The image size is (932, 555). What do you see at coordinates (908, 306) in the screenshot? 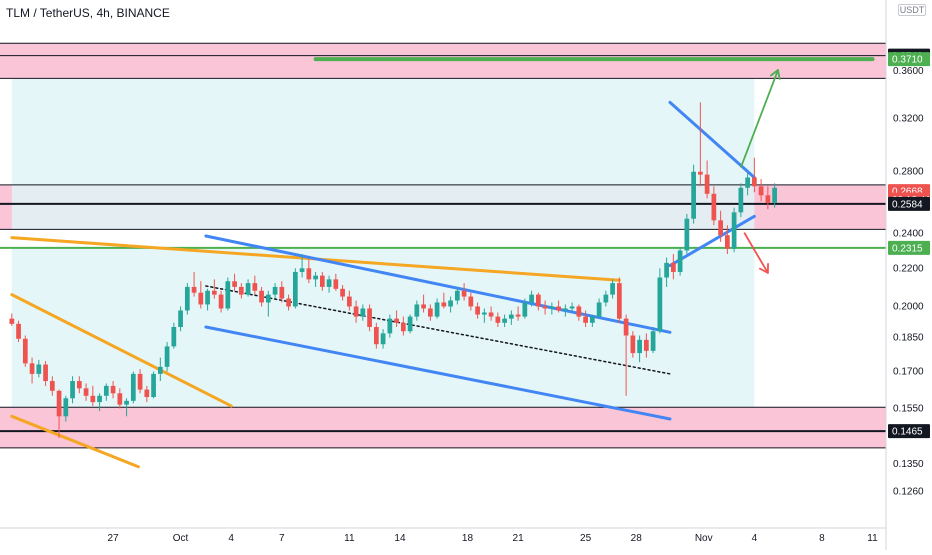
I see `y-tick-label: 0.2000` at bounding box center [908, 306].